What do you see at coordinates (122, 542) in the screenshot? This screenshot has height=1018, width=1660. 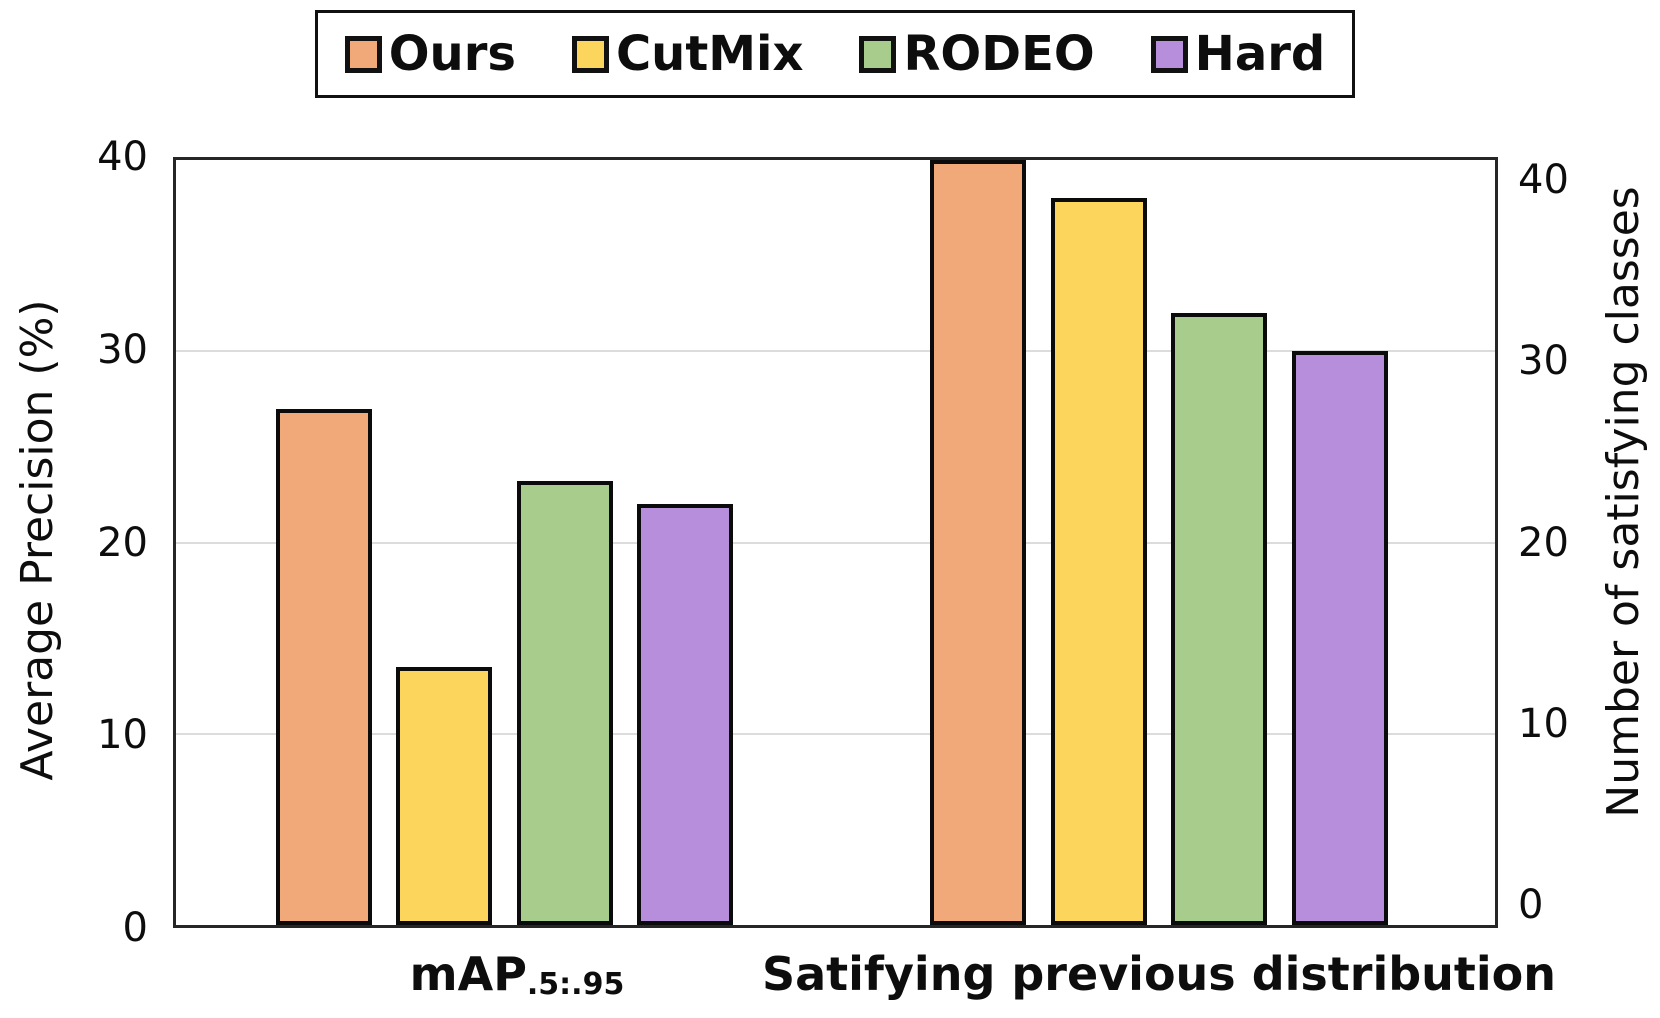 I see `left-axis-tick-20: 20` at bounding box center [122, 542].